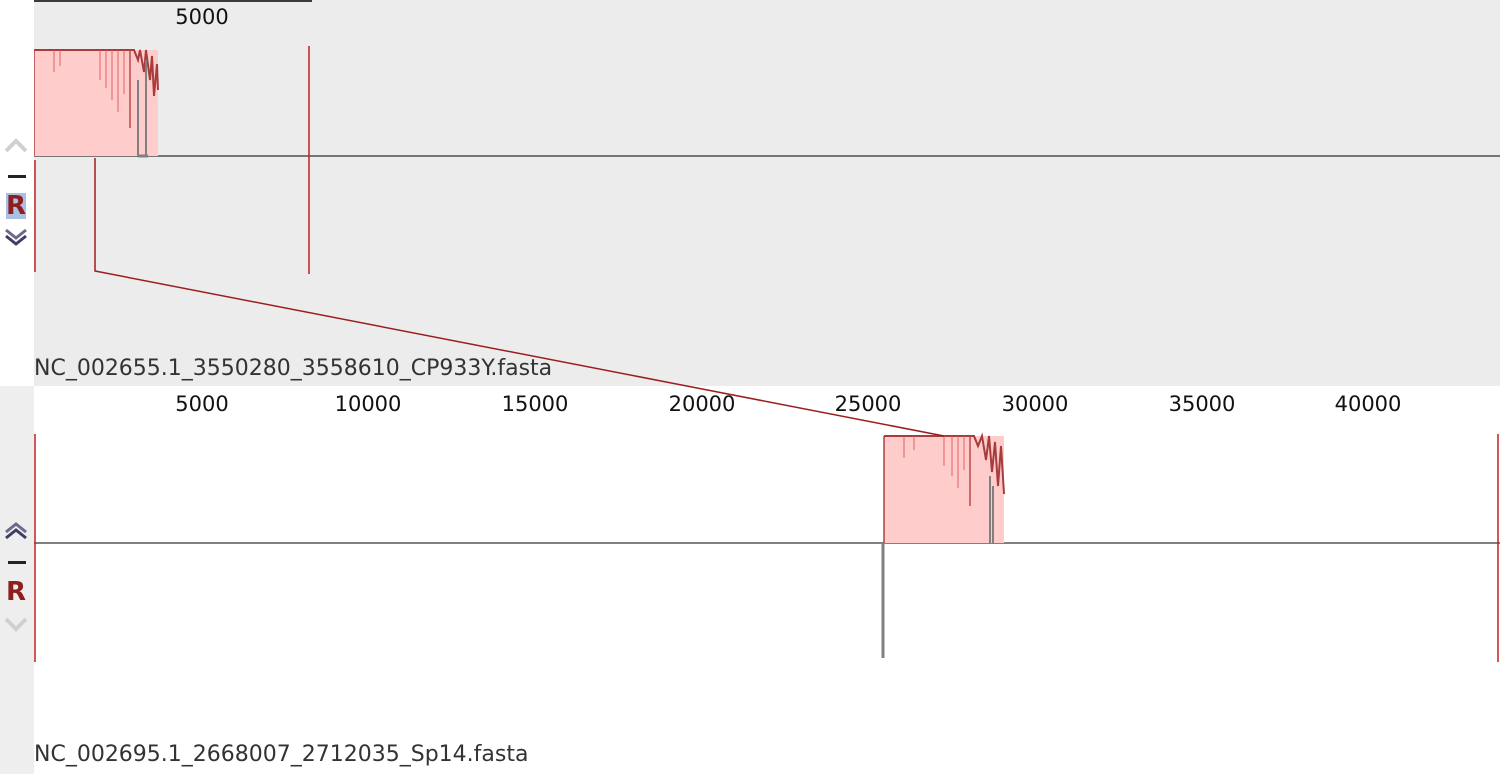  Describe the element at coordinates (535, 404) in the screenshot. I see `ruler-tick-label: 15000` at that location.